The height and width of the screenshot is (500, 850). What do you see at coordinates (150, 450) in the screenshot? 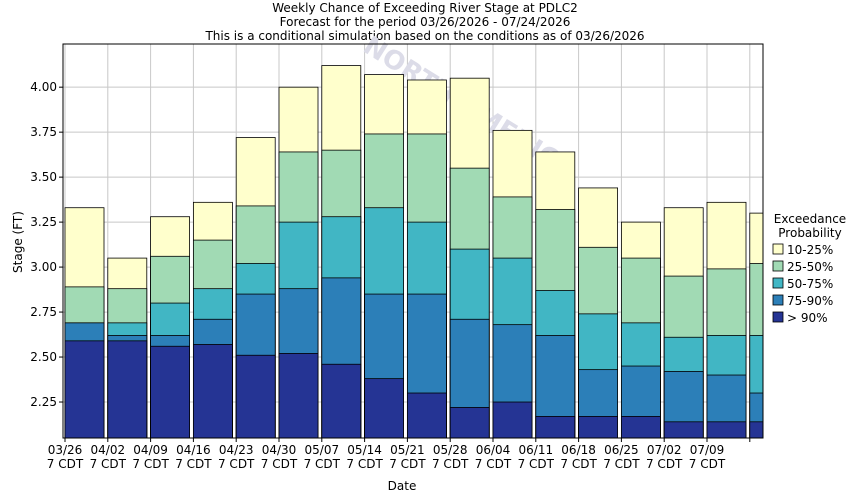
I see `x-tick-label: 04/09` at bounding box center [150, 450].